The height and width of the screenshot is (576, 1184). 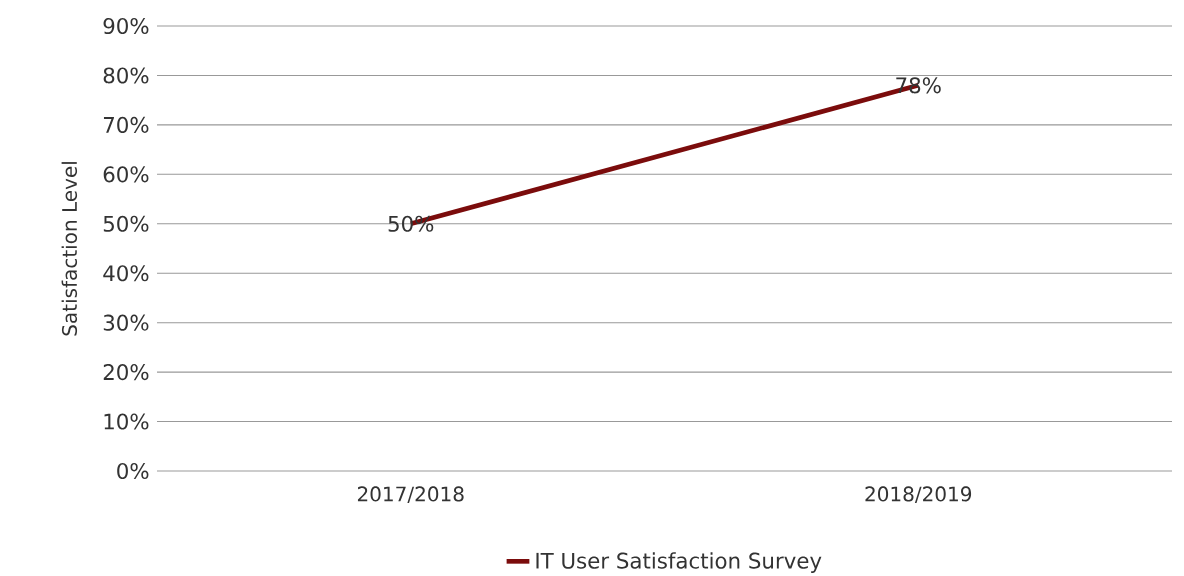 What do you see at coordinates (126, 372) in the screenshot?
I see `y-tick-label: 20%` at bounding box center [126, 372].